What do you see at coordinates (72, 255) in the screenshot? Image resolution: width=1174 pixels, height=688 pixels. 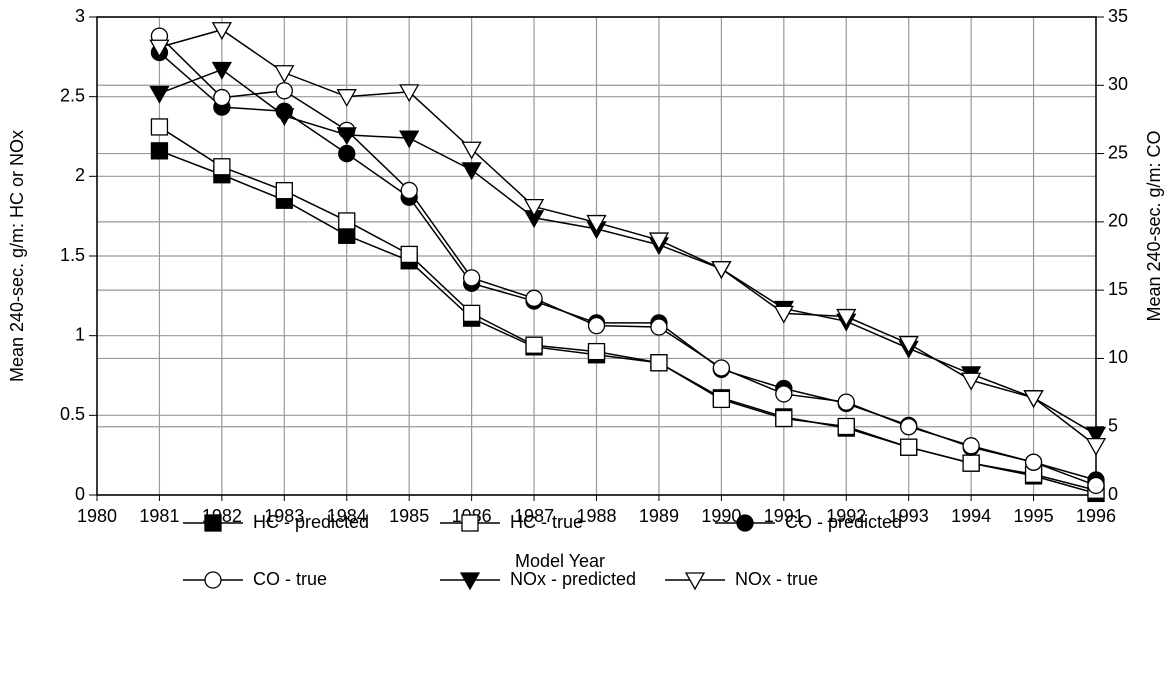 I see `y-tick-label: 1.5` at bounding box center [72, 255].